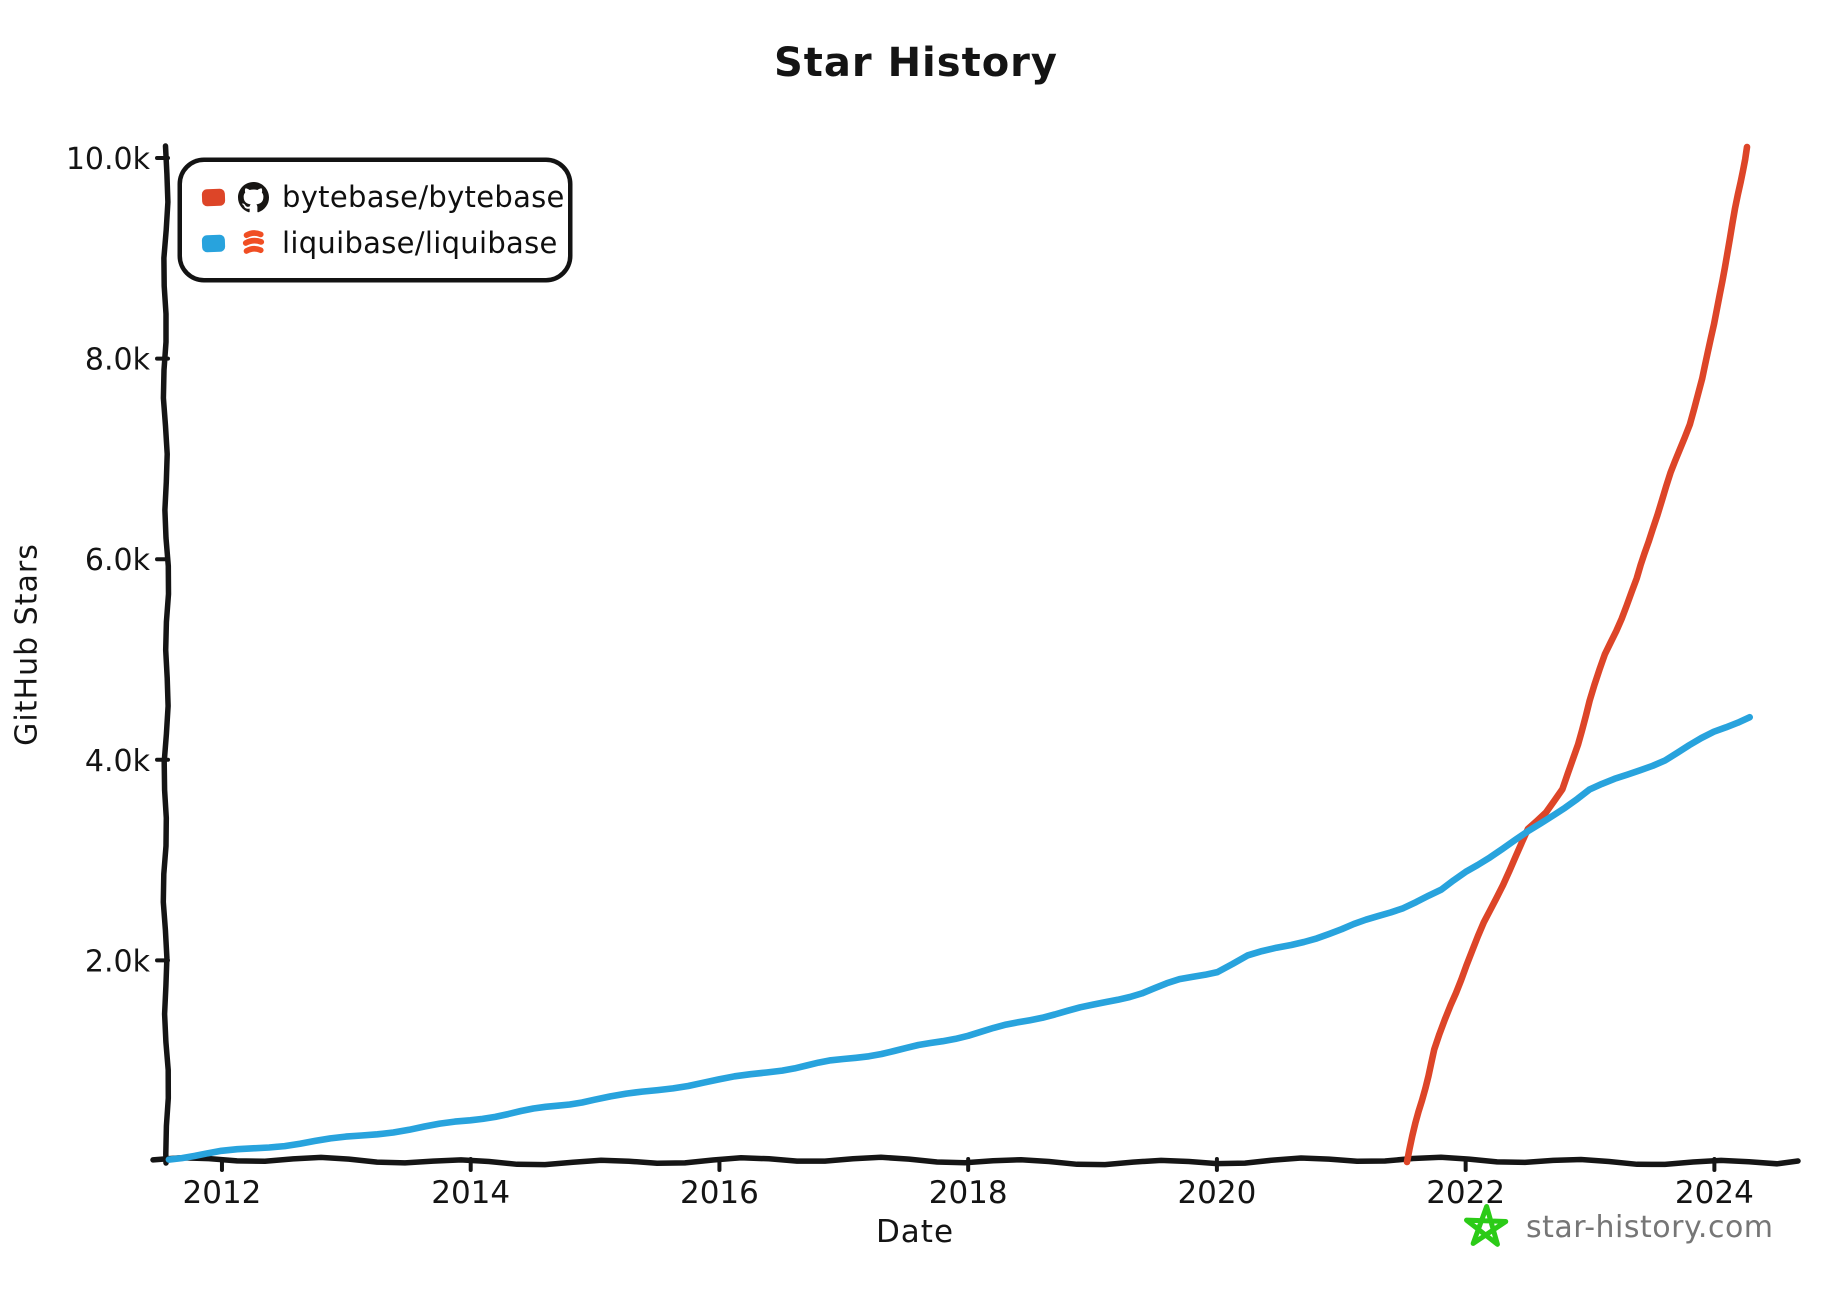 This screenshot has width=1832, height=1308. What do you see at coordinates (1465, 1193) in the screenshot?
I see `x-tick-label: 2022` at bounding box center [1465, 1193].